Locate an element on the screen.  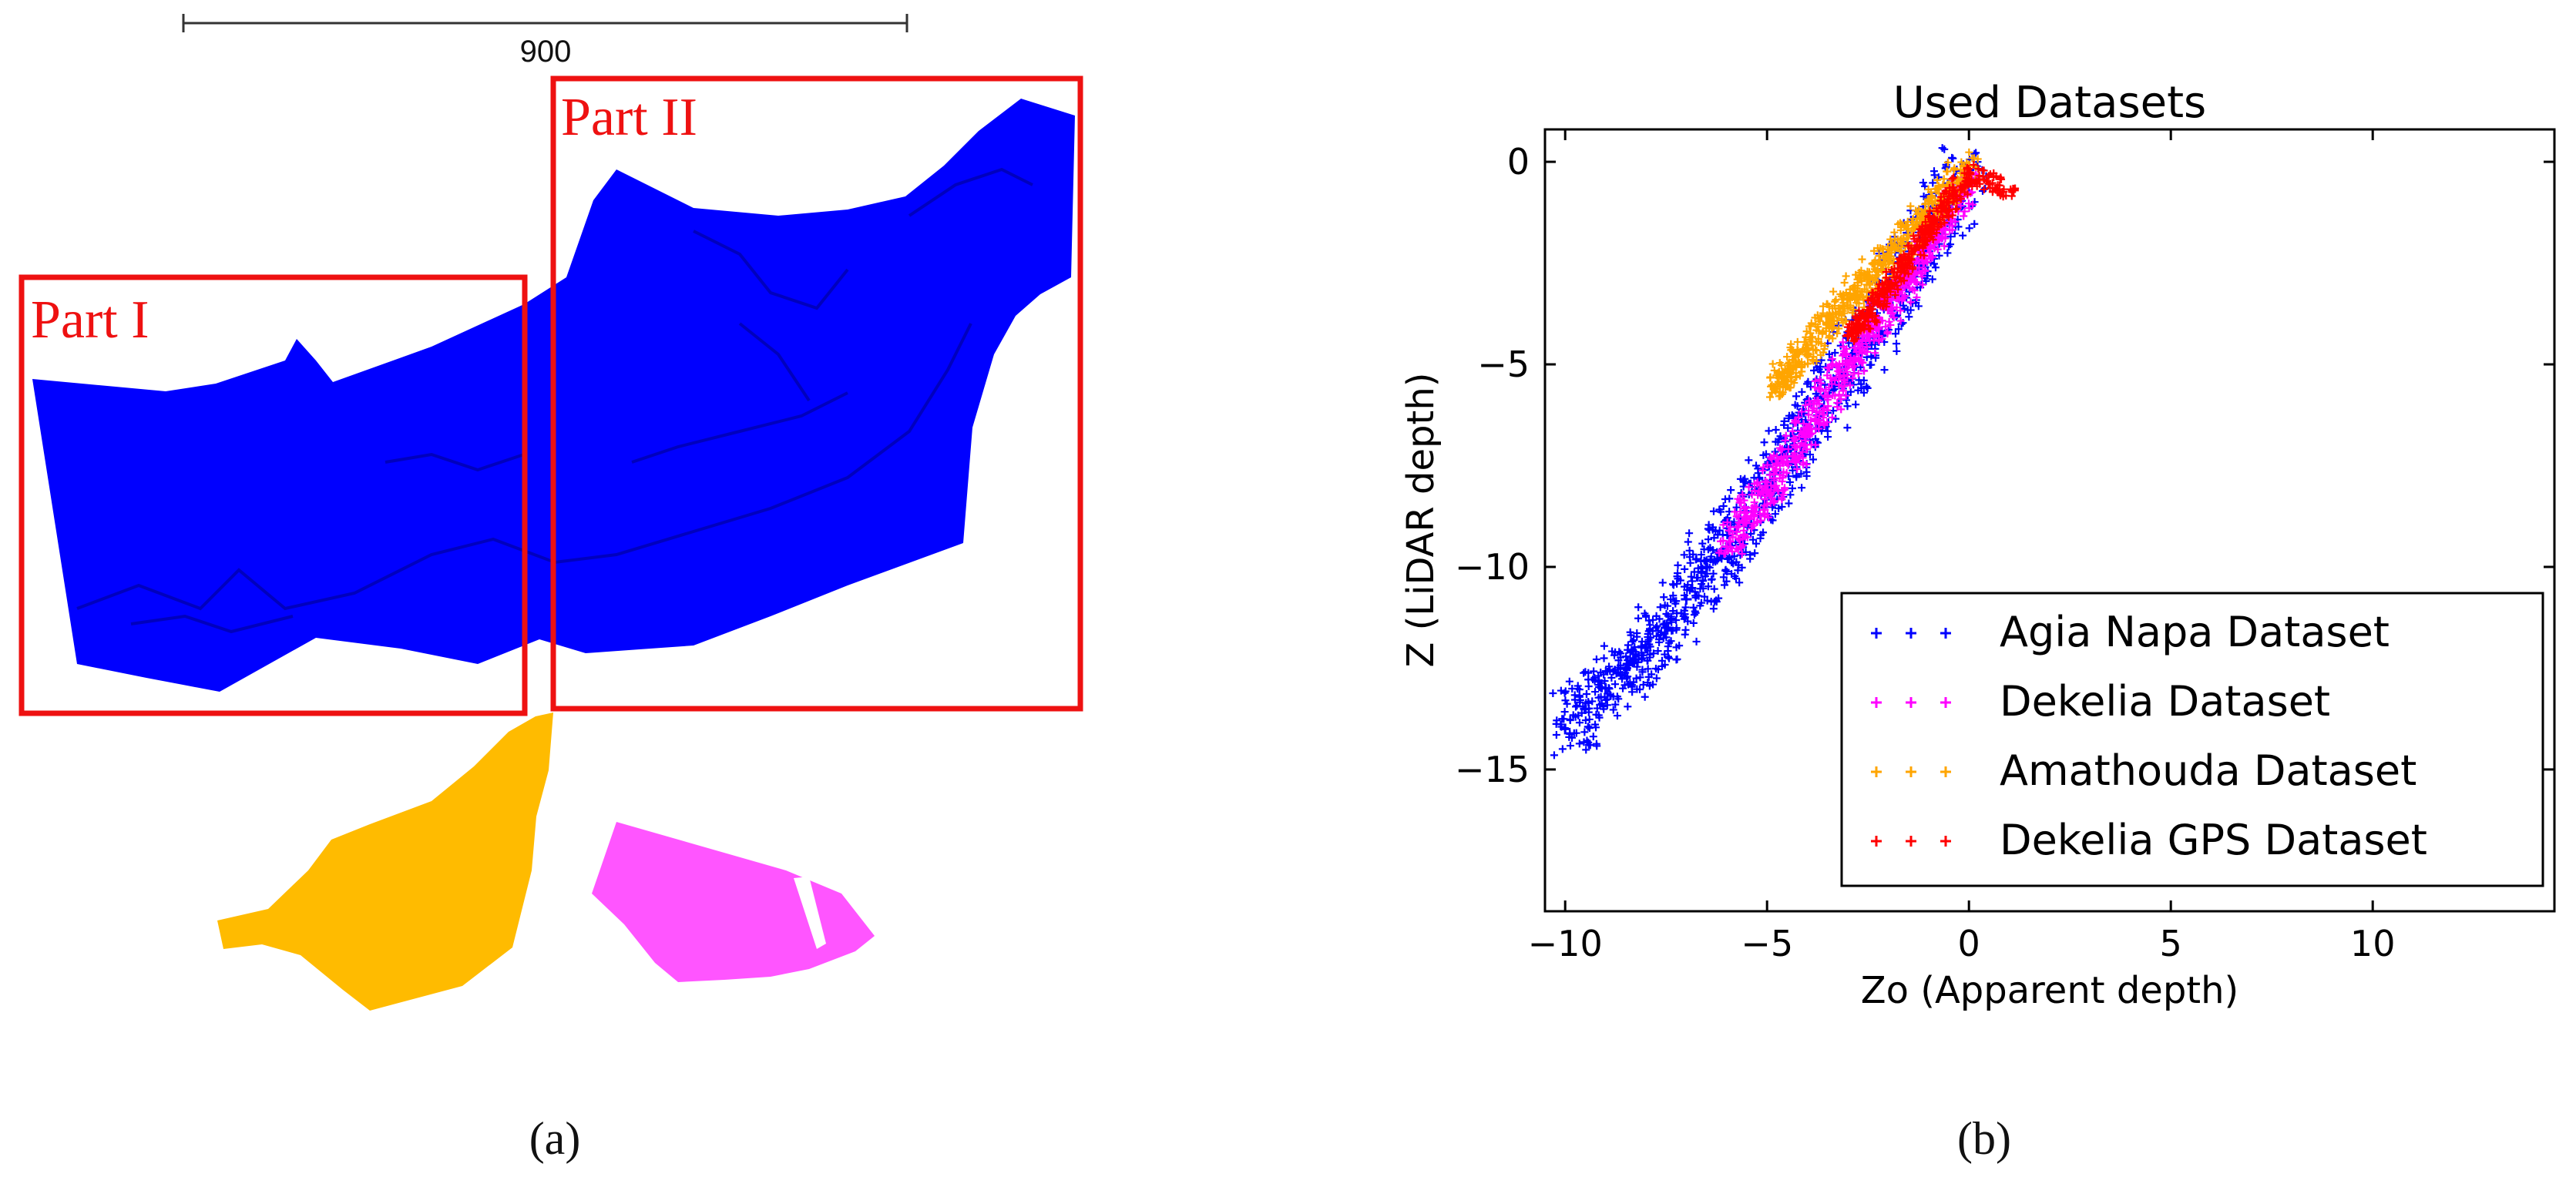
scale-bar: 900 is located at coordinates (545, 41).